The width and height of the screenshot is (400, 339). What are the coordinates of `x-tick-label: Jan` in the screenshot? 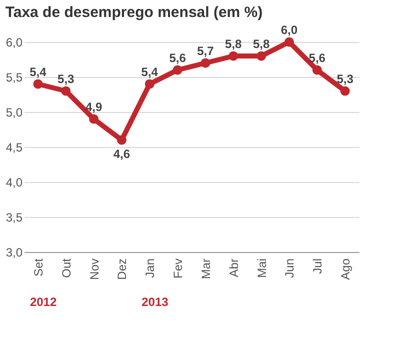 It's located at (150, 268).